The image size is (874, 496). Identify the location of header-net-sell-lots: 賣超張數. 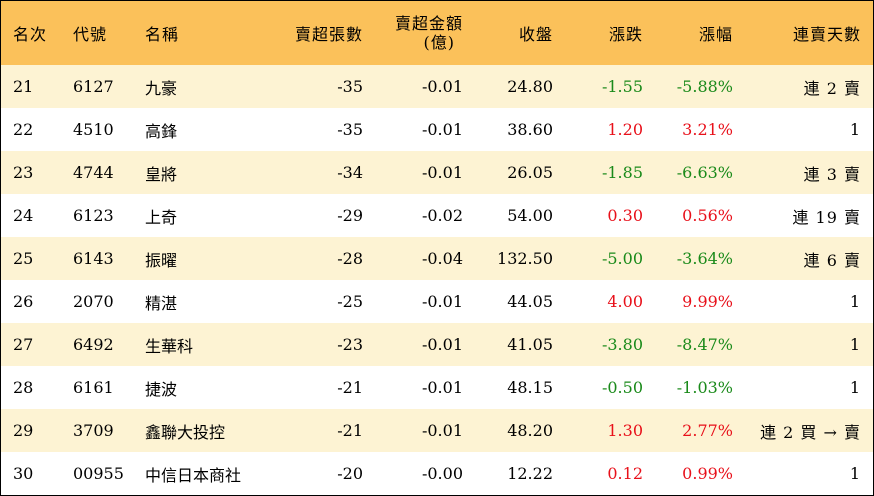
(328, 34).